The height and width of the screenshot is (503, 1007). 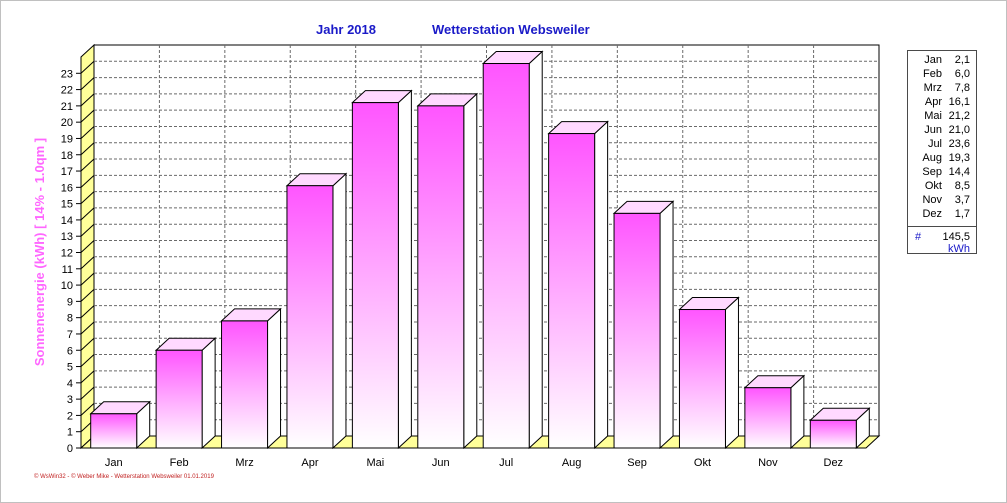 What do you see at coordinates (70, 416) in the screenshot?
I see `y-tick-label: 2` at bounding box center [70, 416].